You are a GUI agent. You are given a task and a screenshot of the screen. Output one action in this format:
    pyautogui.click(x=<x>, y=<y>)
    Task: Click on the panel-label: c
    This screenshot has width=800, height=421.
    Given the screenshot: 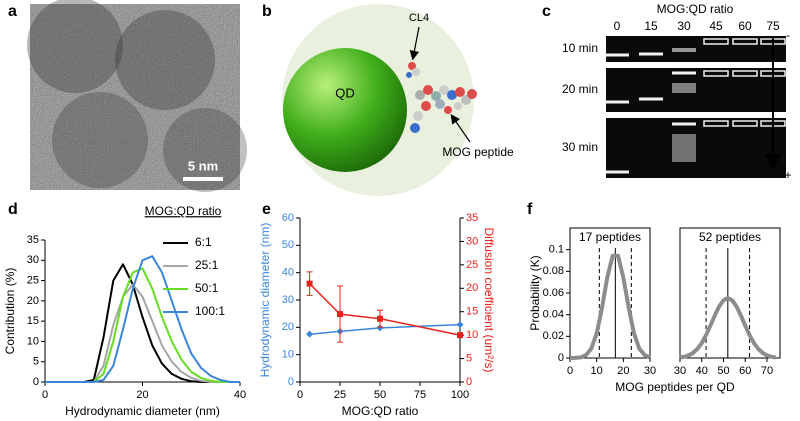 What is the action you would take?
    pyautogui.click(x=546, y=11)
    